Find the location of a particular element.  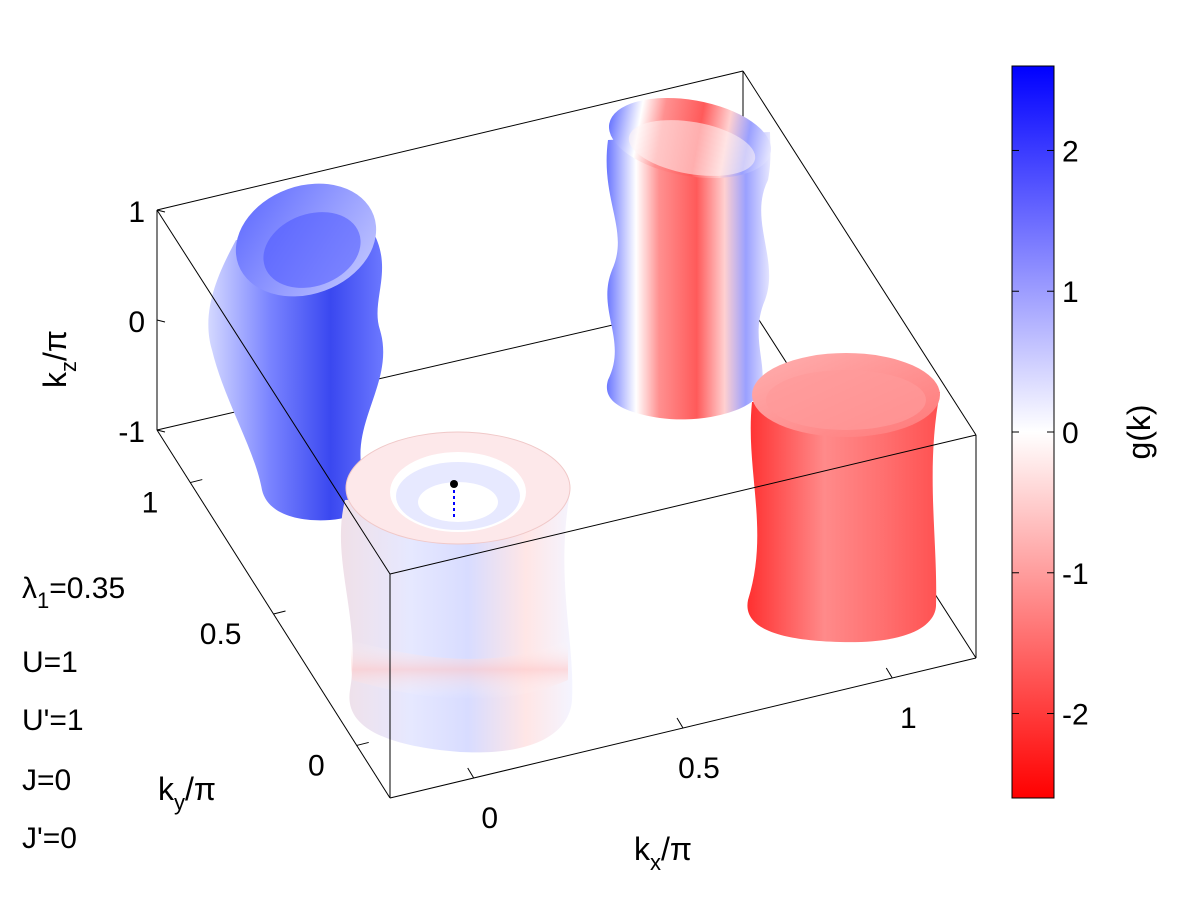

x-tick-label: 0 is located at coordinates (489, 818).